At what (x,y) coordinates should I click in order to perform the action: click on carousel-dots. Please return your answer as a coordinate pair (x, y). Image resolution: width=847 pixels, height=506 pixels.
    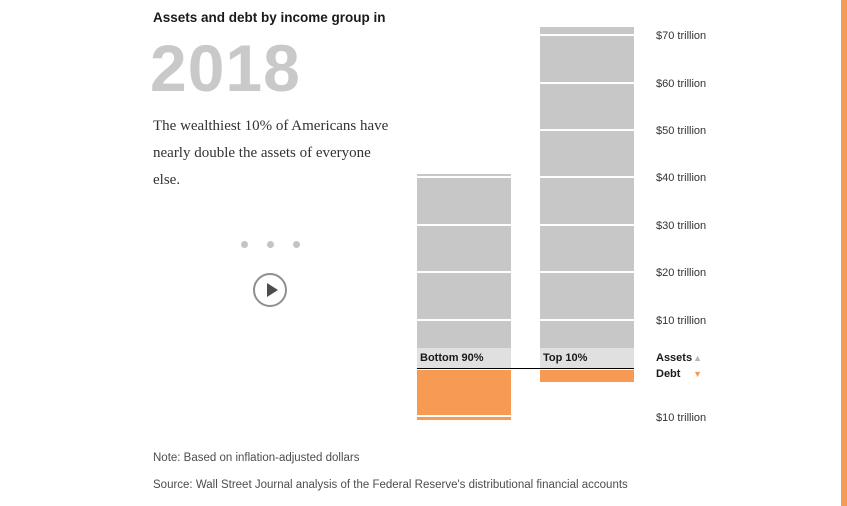
    Looking at the image, I should click on (270, 244).